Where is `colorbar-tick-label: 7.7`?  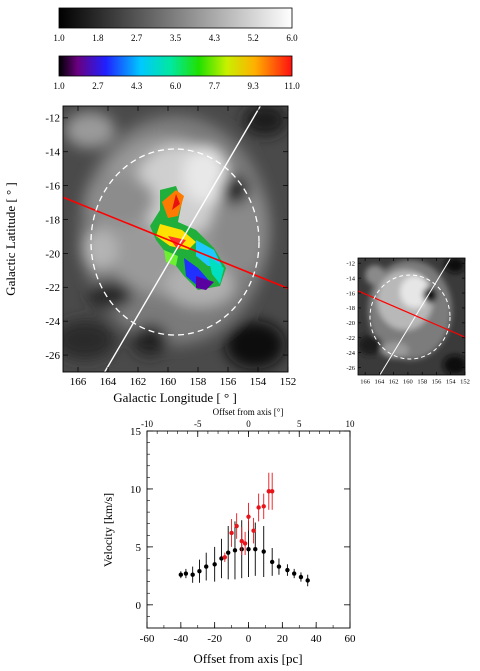
colorbar-tick-label: 7.7 is located at coordinates (215, 86).